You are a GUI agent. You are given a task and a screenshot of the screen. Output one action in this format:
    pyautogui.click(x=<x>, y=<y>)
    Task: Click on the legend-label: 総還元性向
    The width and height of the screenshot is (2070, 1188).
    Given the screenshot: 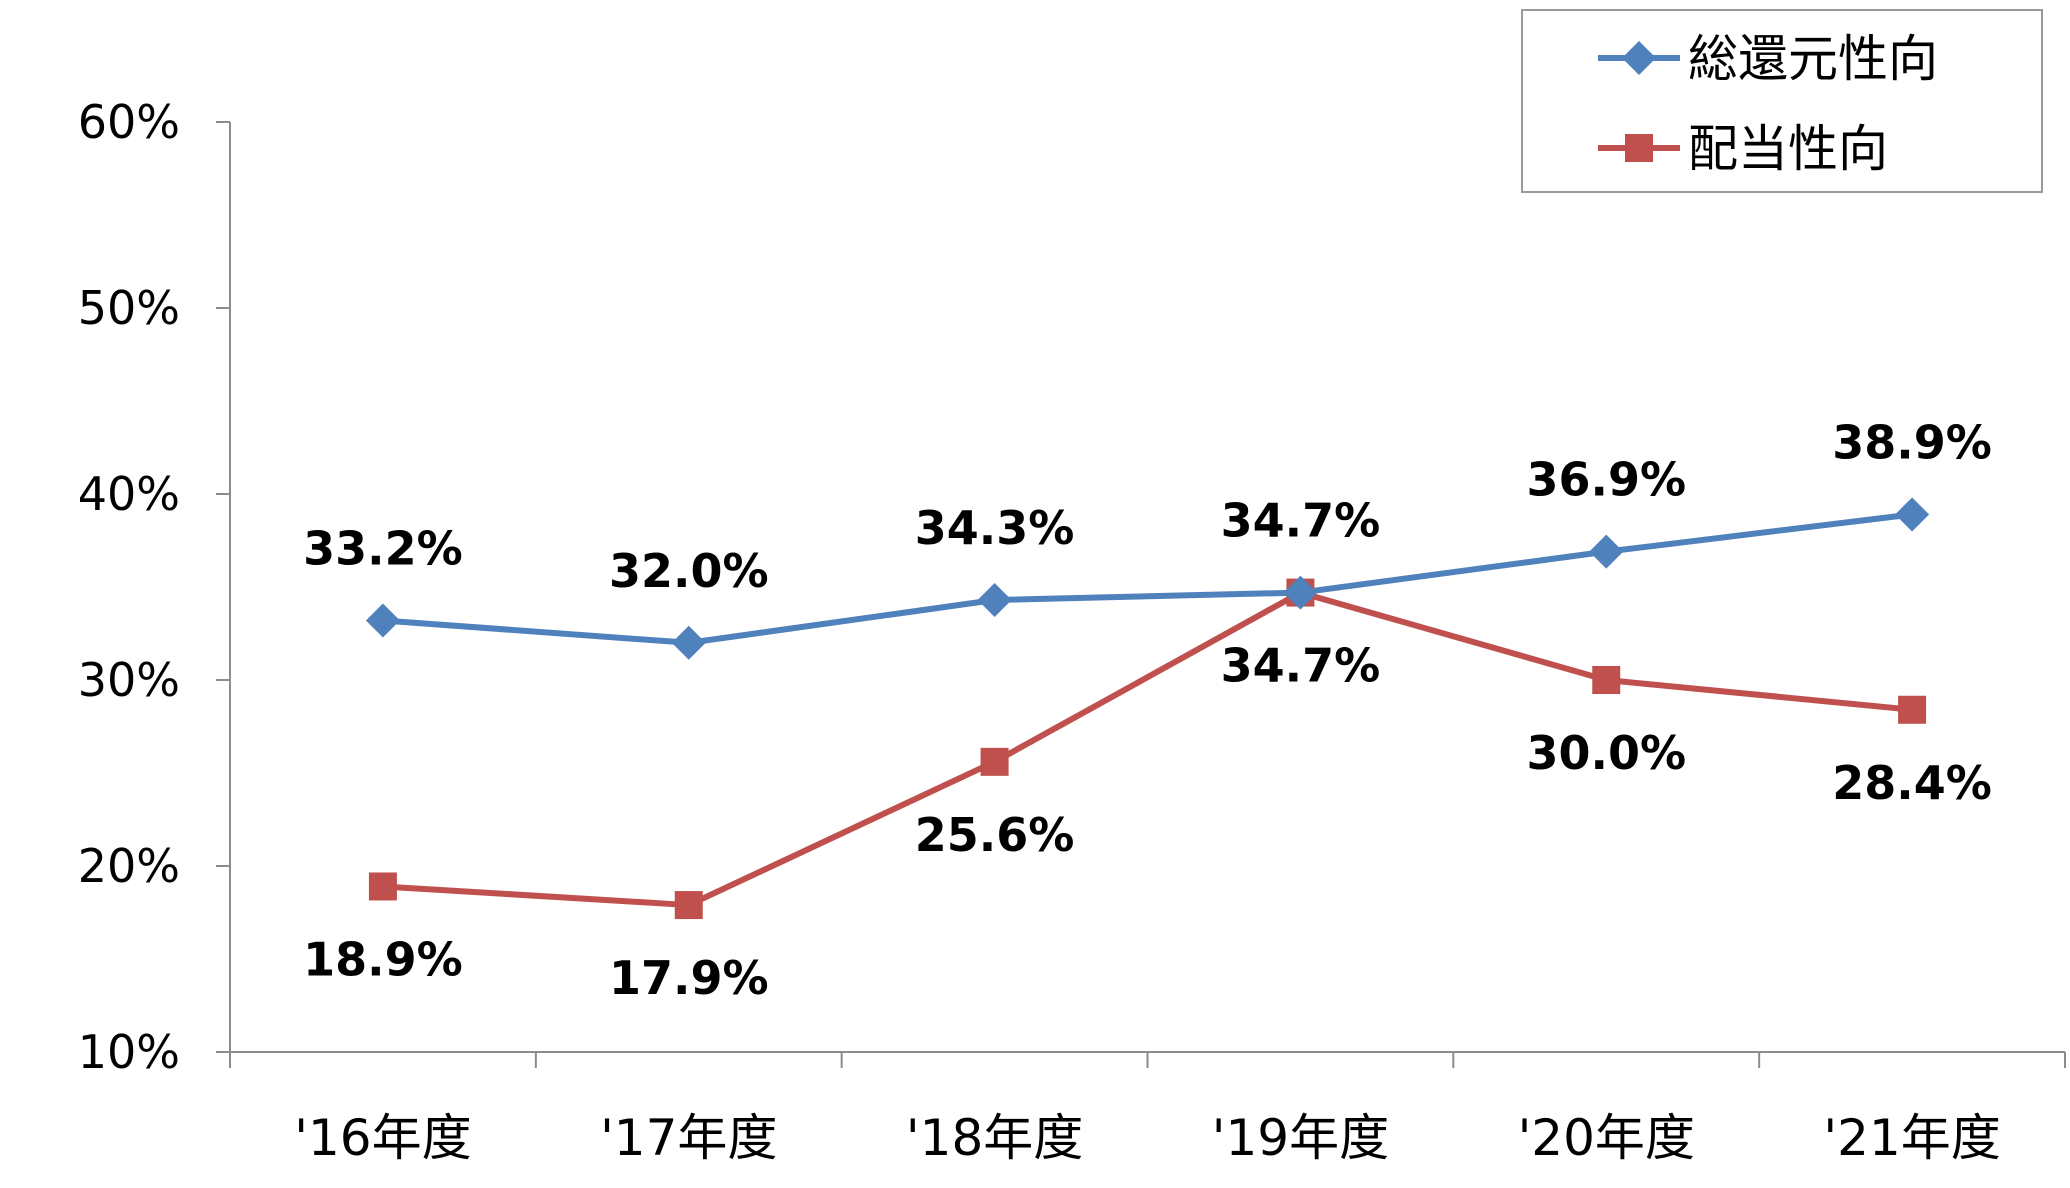 What is the action you would take?
    pyautogui.click(x=1813, y=59)
    